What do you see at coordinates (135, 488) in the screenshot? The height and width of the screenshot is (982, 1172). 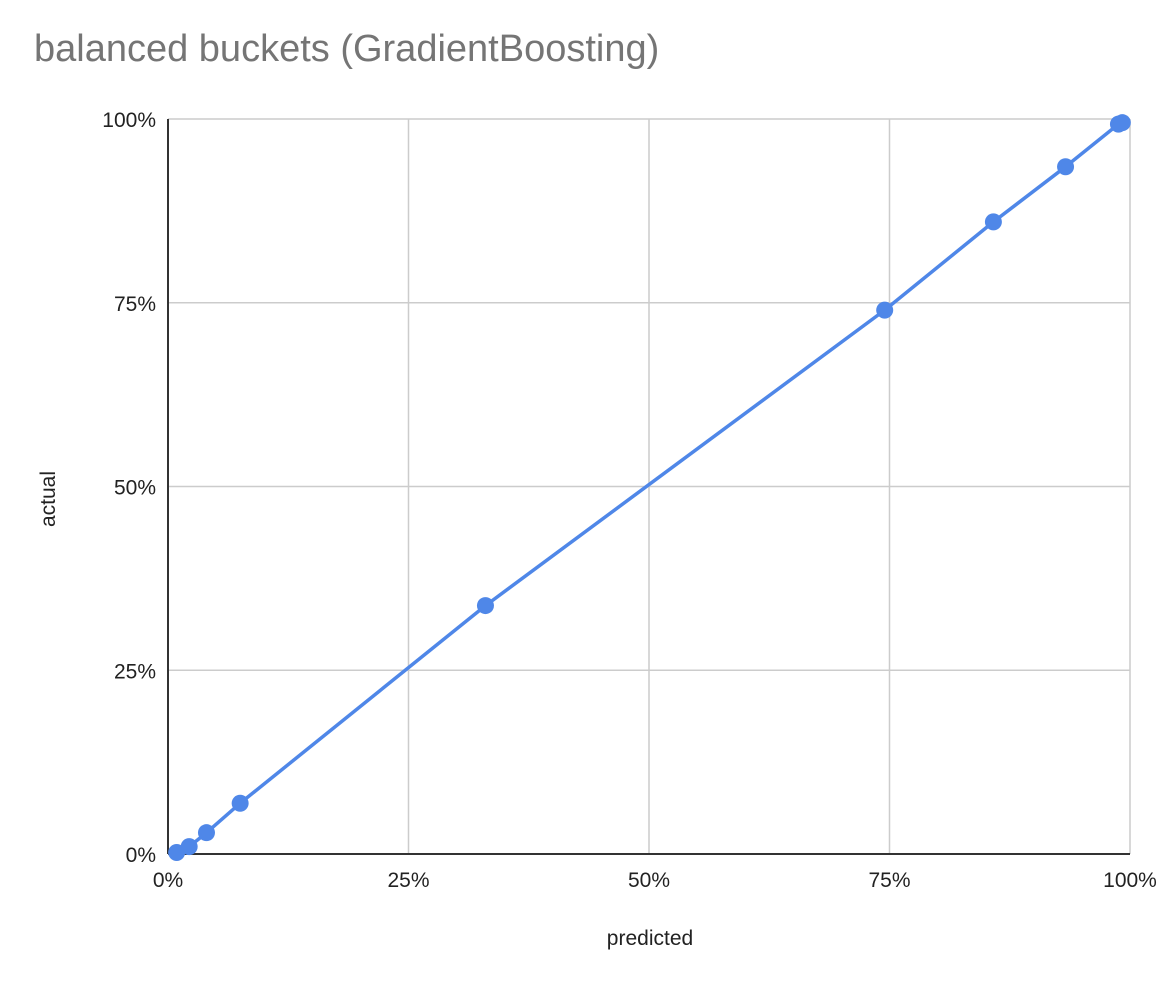 I see `y-tick-label: 50%` at bounding box center [135, 488].